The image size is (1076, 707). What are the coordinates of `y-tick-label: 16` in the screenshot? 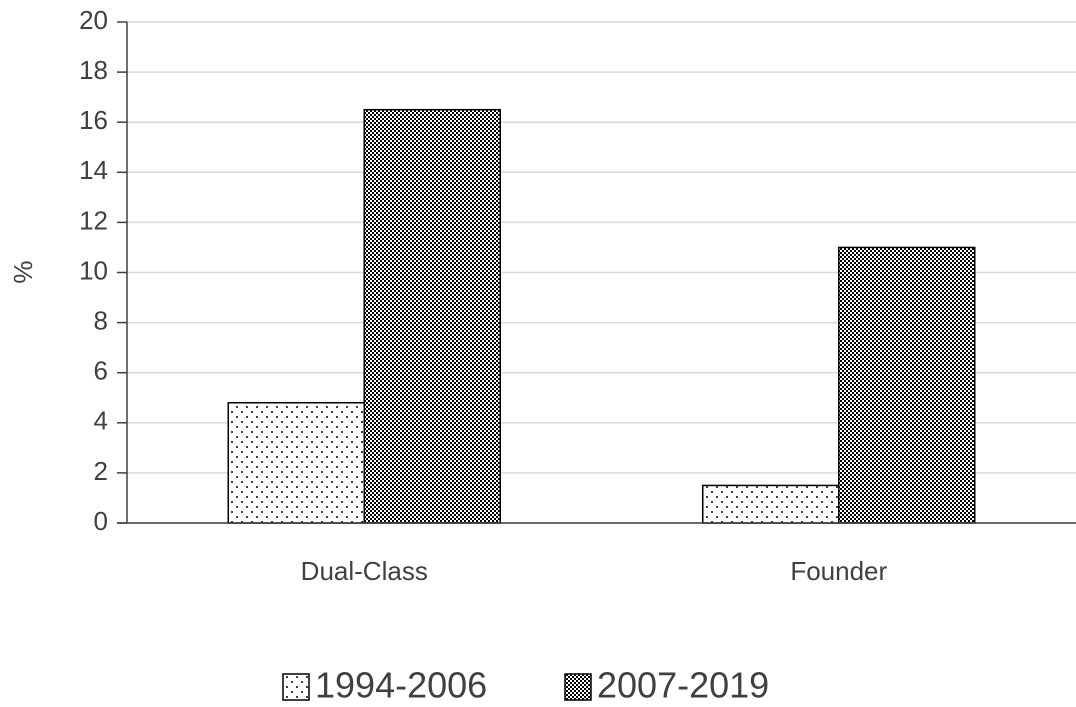 It's located at (93, 120).